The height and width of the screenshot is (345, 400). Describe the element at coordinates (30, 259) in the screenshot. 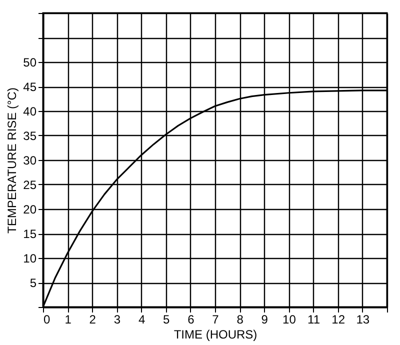

I see `y-tick-label: 10` at that location.